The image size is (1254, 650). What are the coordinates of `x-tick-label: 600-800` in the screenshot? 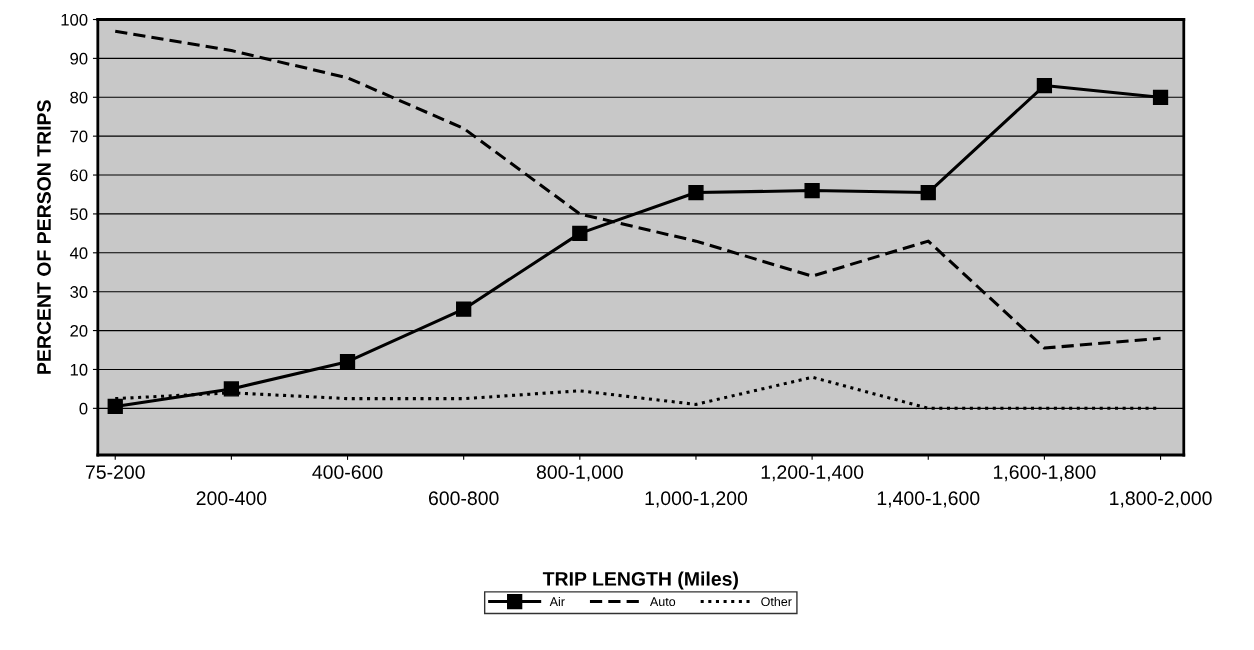 It's located at (463, 498).